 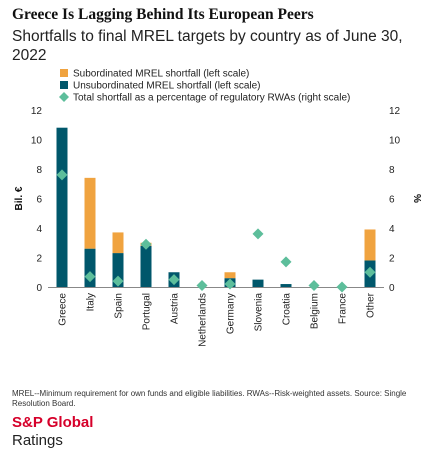 What do you see at coordinates (39, 259) in the screenshot?
I see `y-tick-label-left: 2` at bounding box center [39, 259].